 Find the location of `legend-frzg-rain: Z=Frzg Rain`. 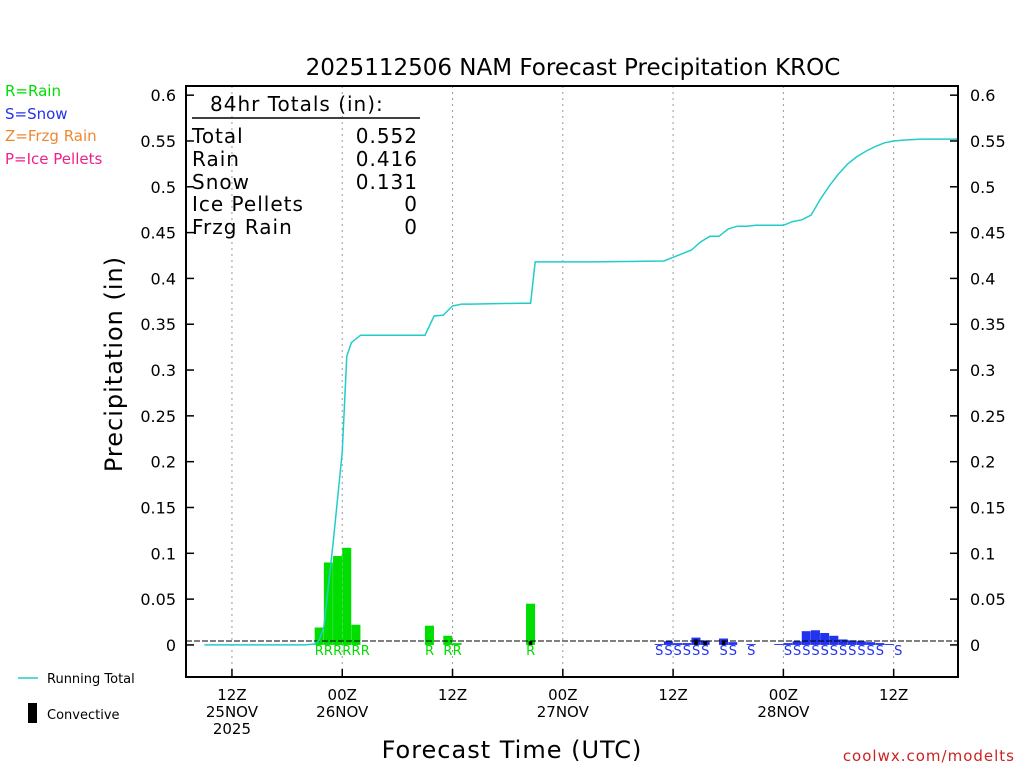

legend-frzg-rain: Z=Frzg Rain is located at coordinates (51, 136).